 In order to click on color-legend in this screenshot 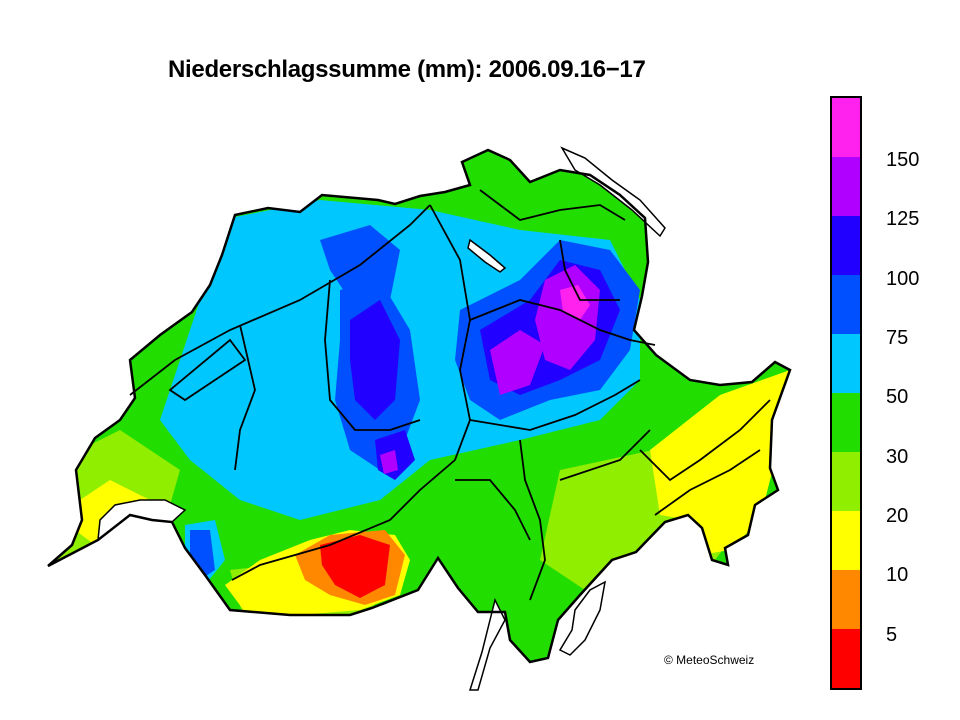, I will do `click(846, 393)`.